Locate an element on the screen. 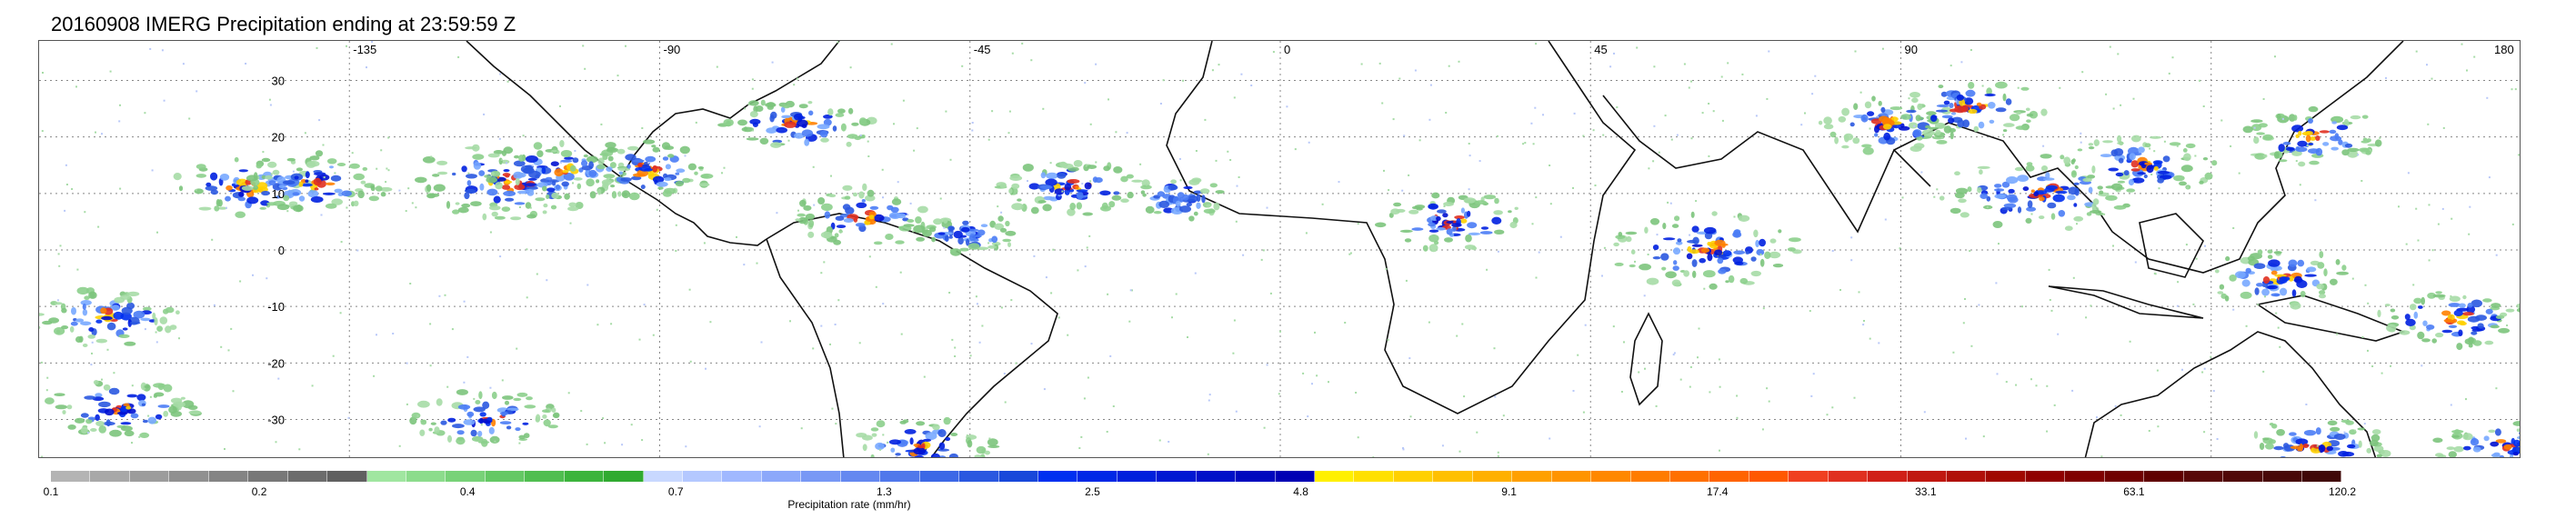  latitude-label: 30 is located at coordinates (278, 81).